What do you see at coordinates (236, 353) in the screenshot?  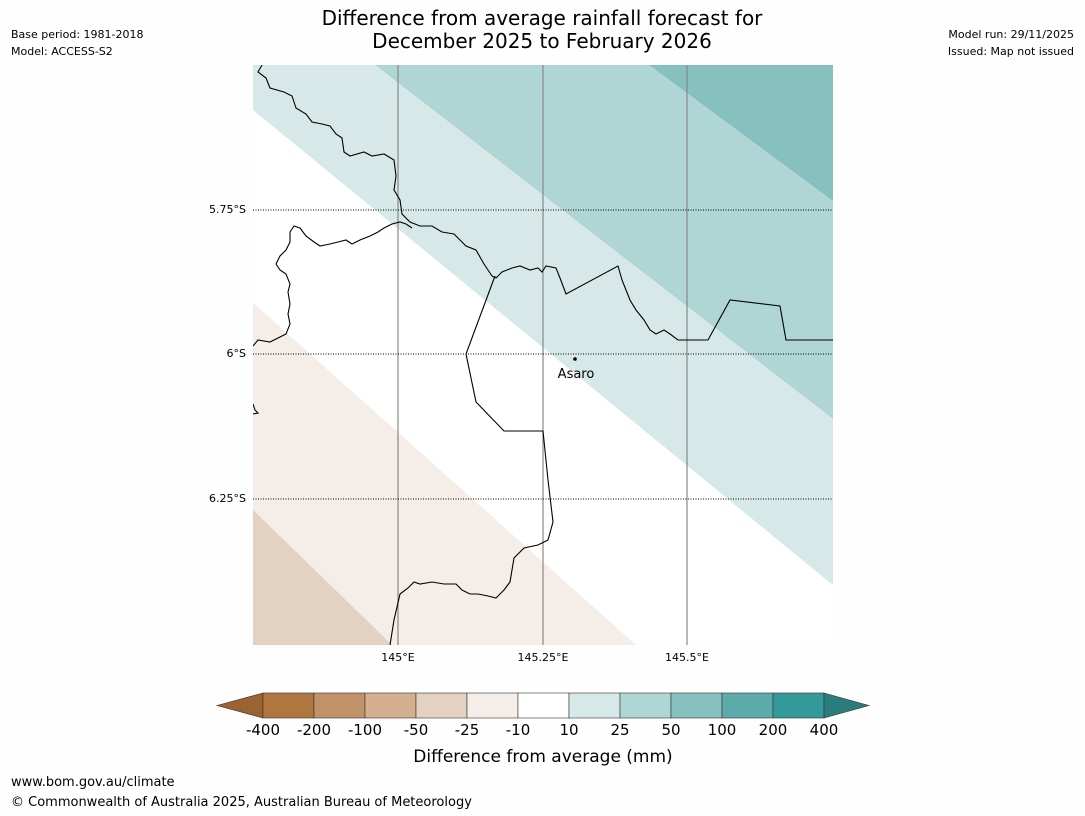 I see `lat-label-6: 6°S` at bounding box center [236, 353].